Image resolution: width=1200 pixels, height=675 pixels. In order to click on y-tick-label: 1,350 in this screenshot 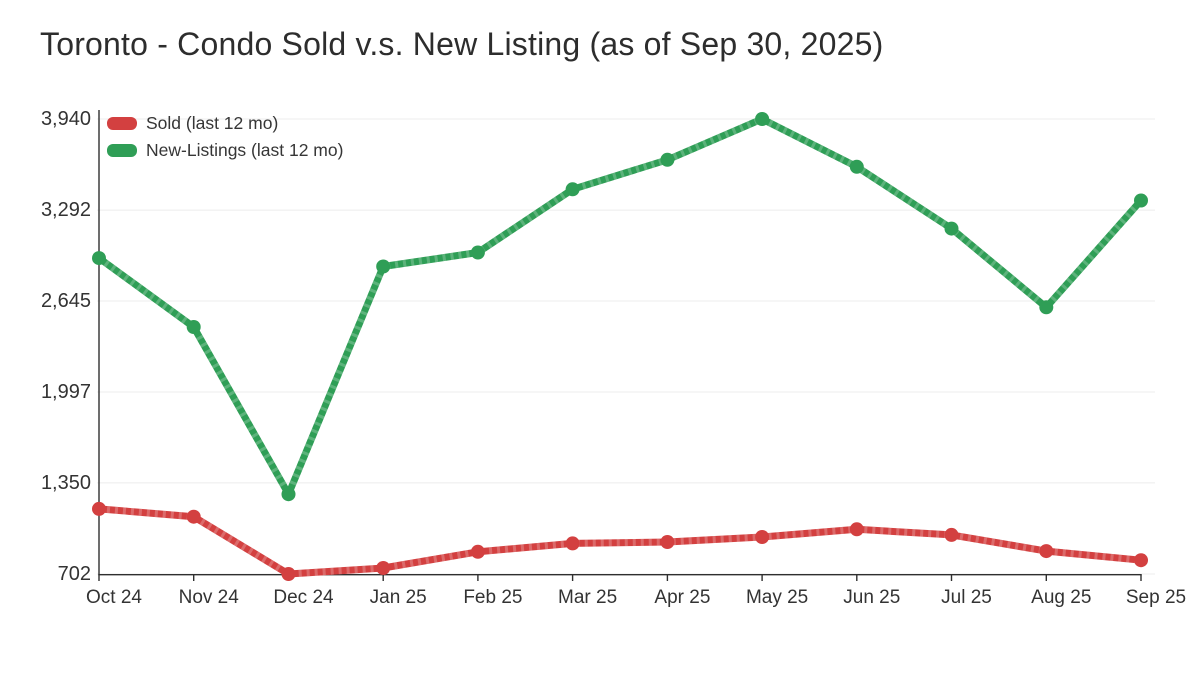, I will do `click(66, 483)`.